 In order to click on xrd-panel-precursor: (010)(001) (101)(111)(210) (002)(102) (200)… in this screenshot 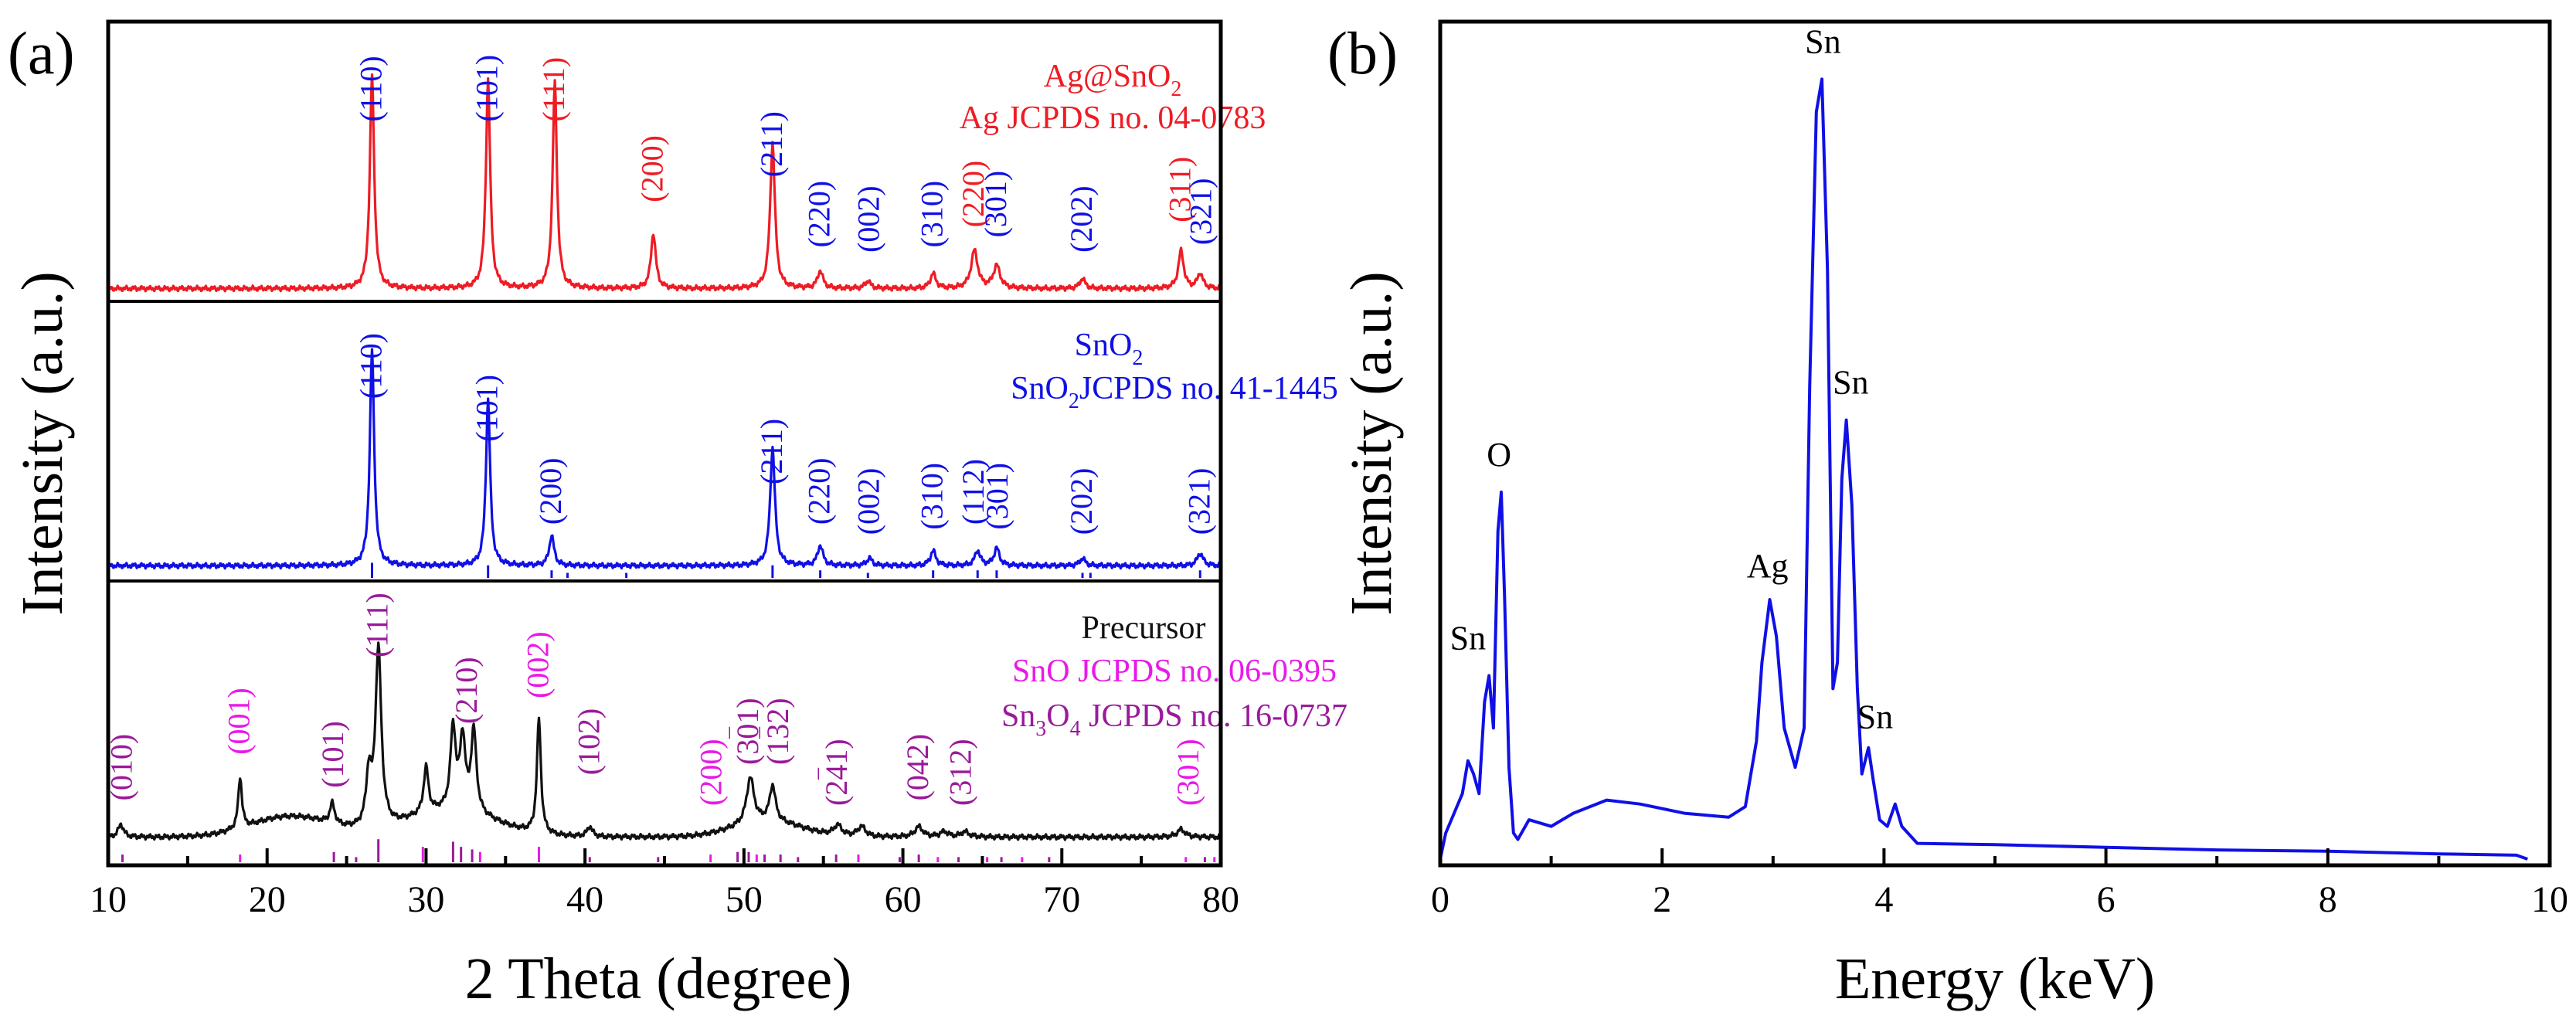, I will do `click(725, 727)`.